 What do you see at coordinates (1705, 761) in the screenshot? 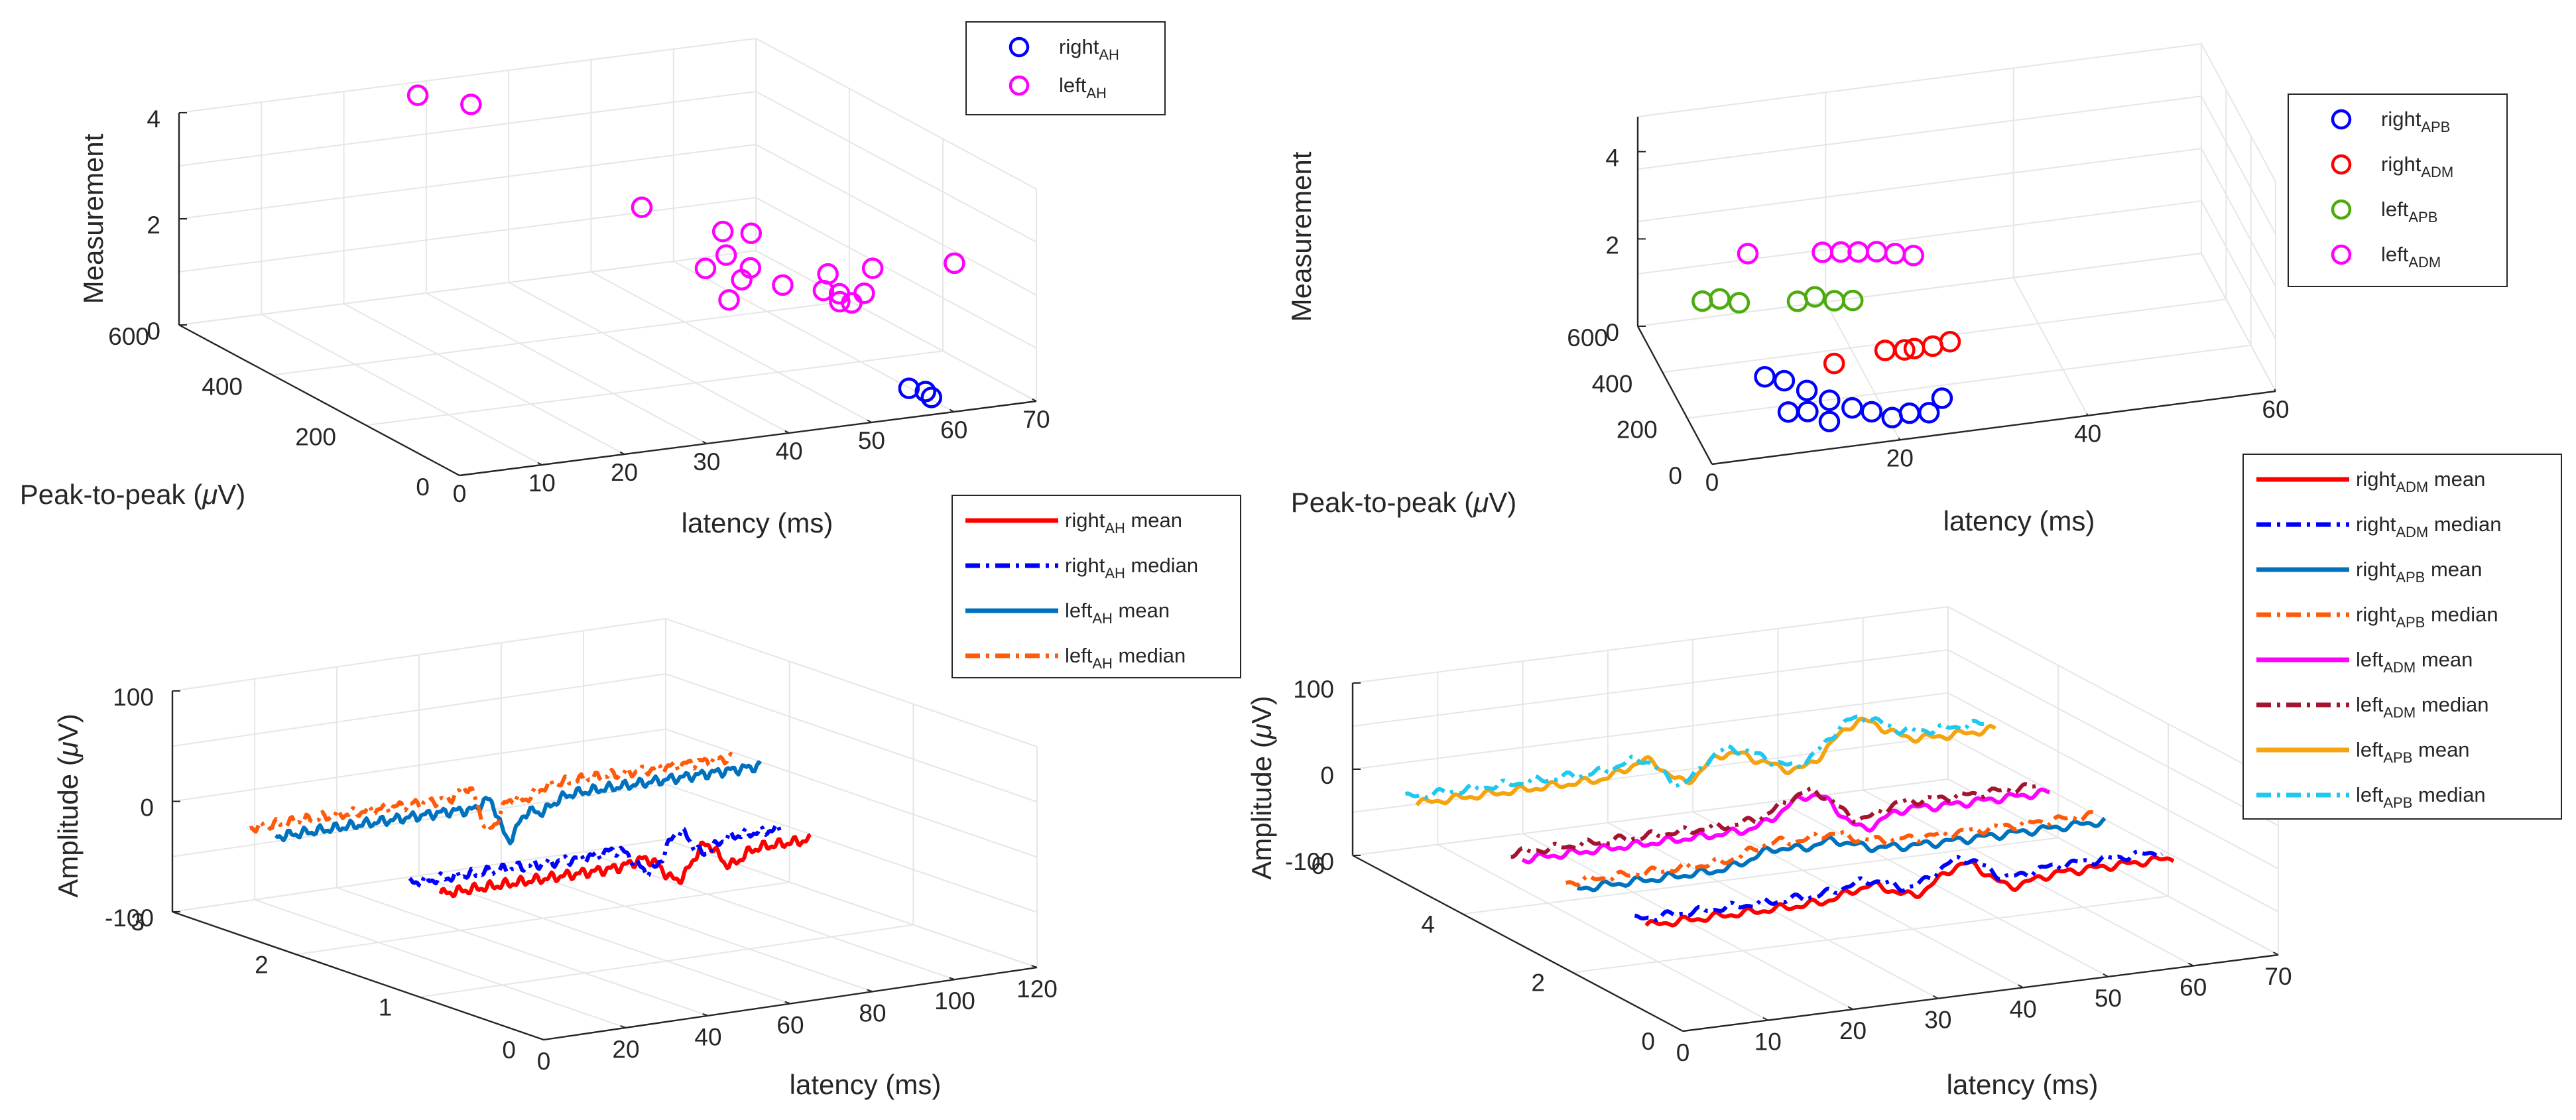
I see `plot-p4-trace-left-APB-mean` at bounding box center [1705, 761].